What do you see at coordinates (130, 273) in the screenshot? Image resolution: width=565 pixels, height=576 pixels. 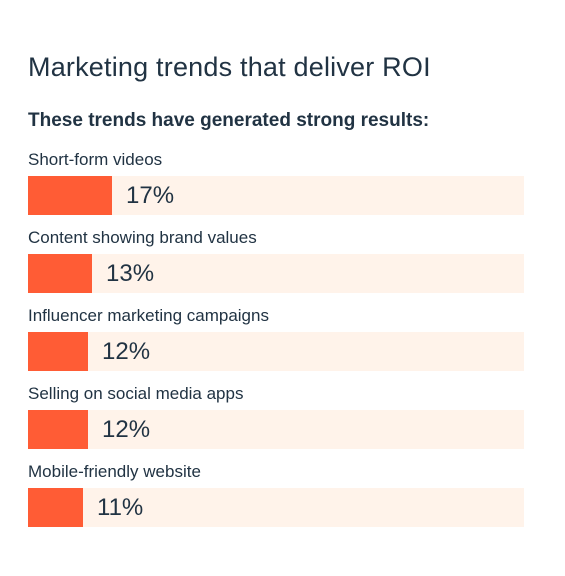 I see `value-label: 13%` at bounding box center [130, 273].